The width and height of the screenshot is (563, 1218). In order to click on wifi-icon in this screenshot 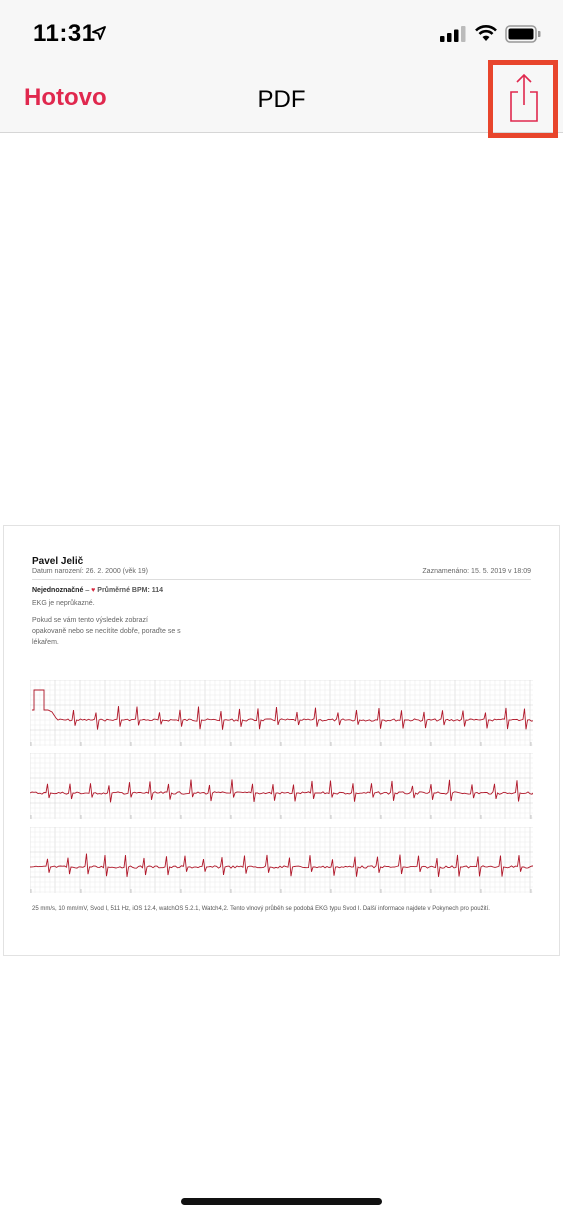, I will do `click(486, 33)`.